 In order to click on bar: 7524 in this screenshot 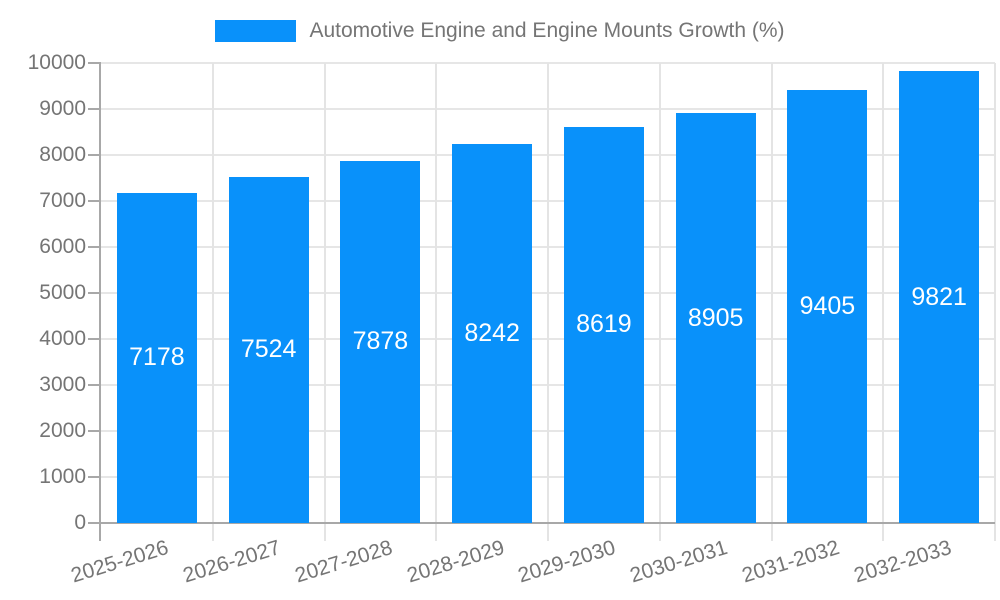, I will do `click(268, 349)`.